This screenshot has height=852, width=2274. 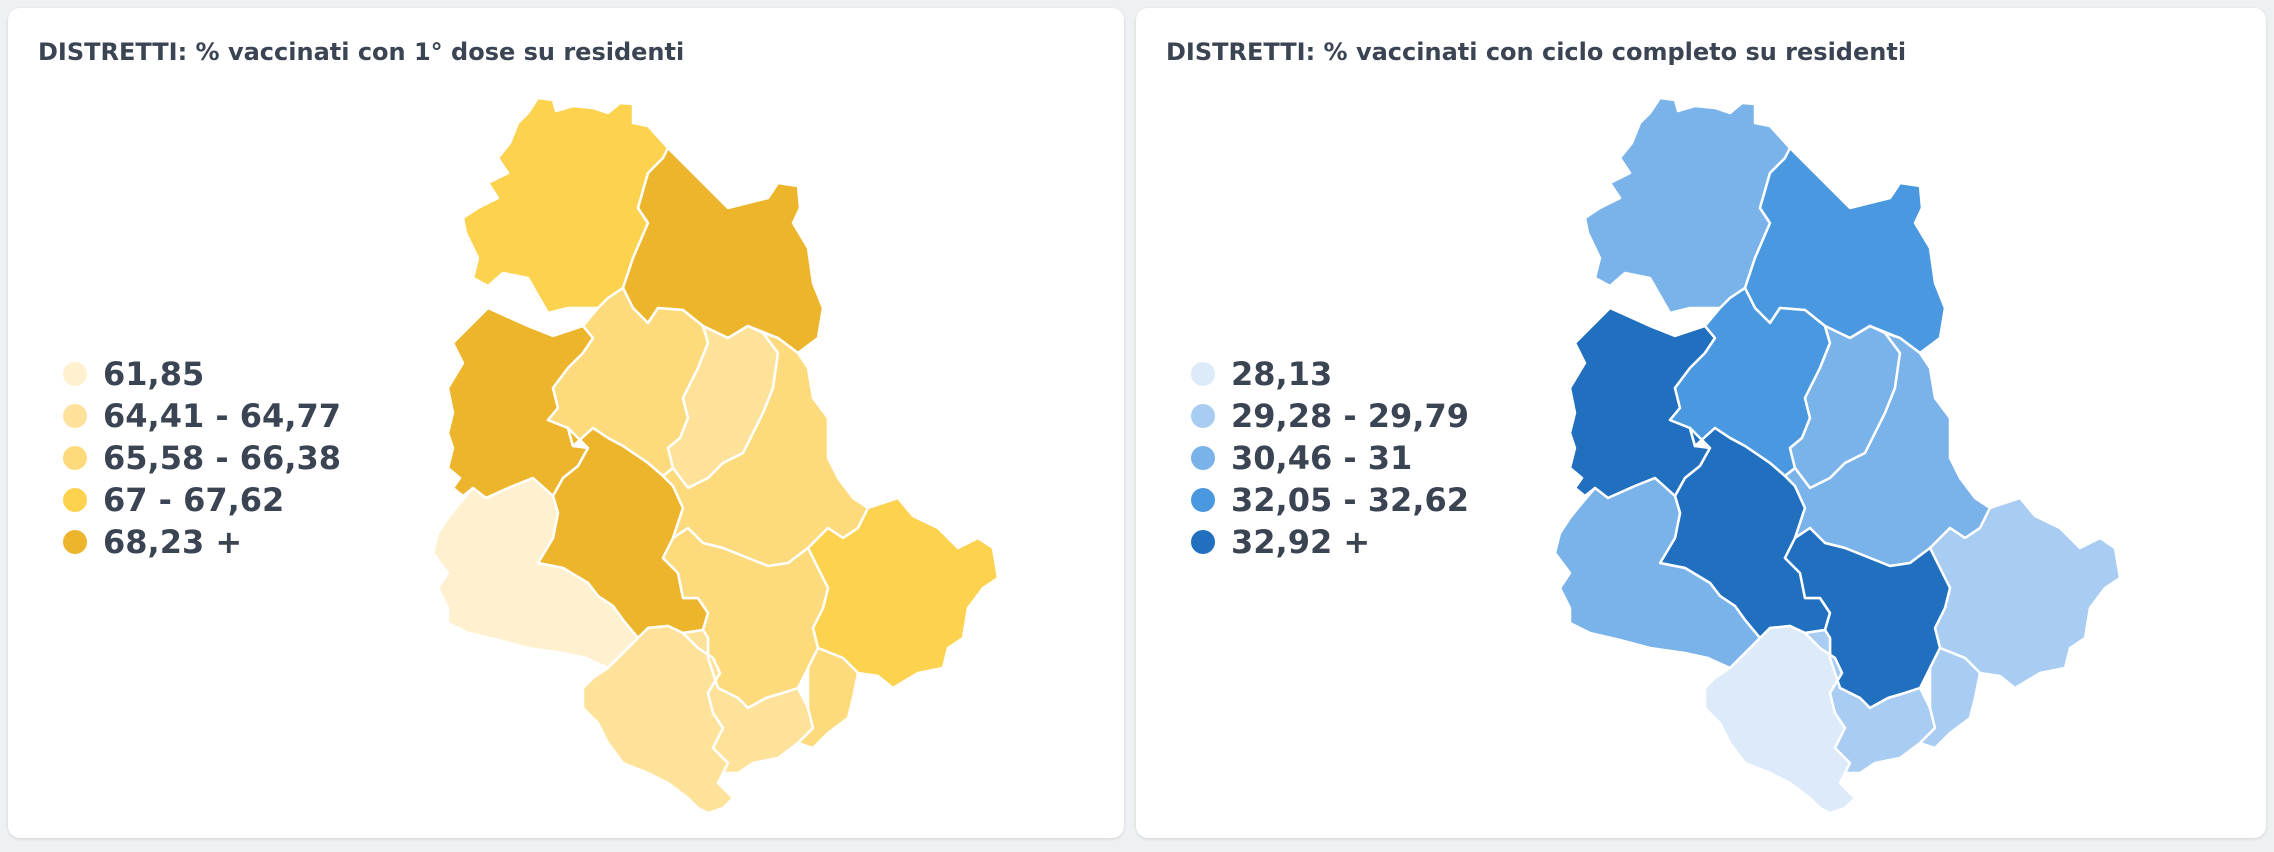 I want to click on legend-item: 29,28 - 29,79, so click(x=1330, y=416).